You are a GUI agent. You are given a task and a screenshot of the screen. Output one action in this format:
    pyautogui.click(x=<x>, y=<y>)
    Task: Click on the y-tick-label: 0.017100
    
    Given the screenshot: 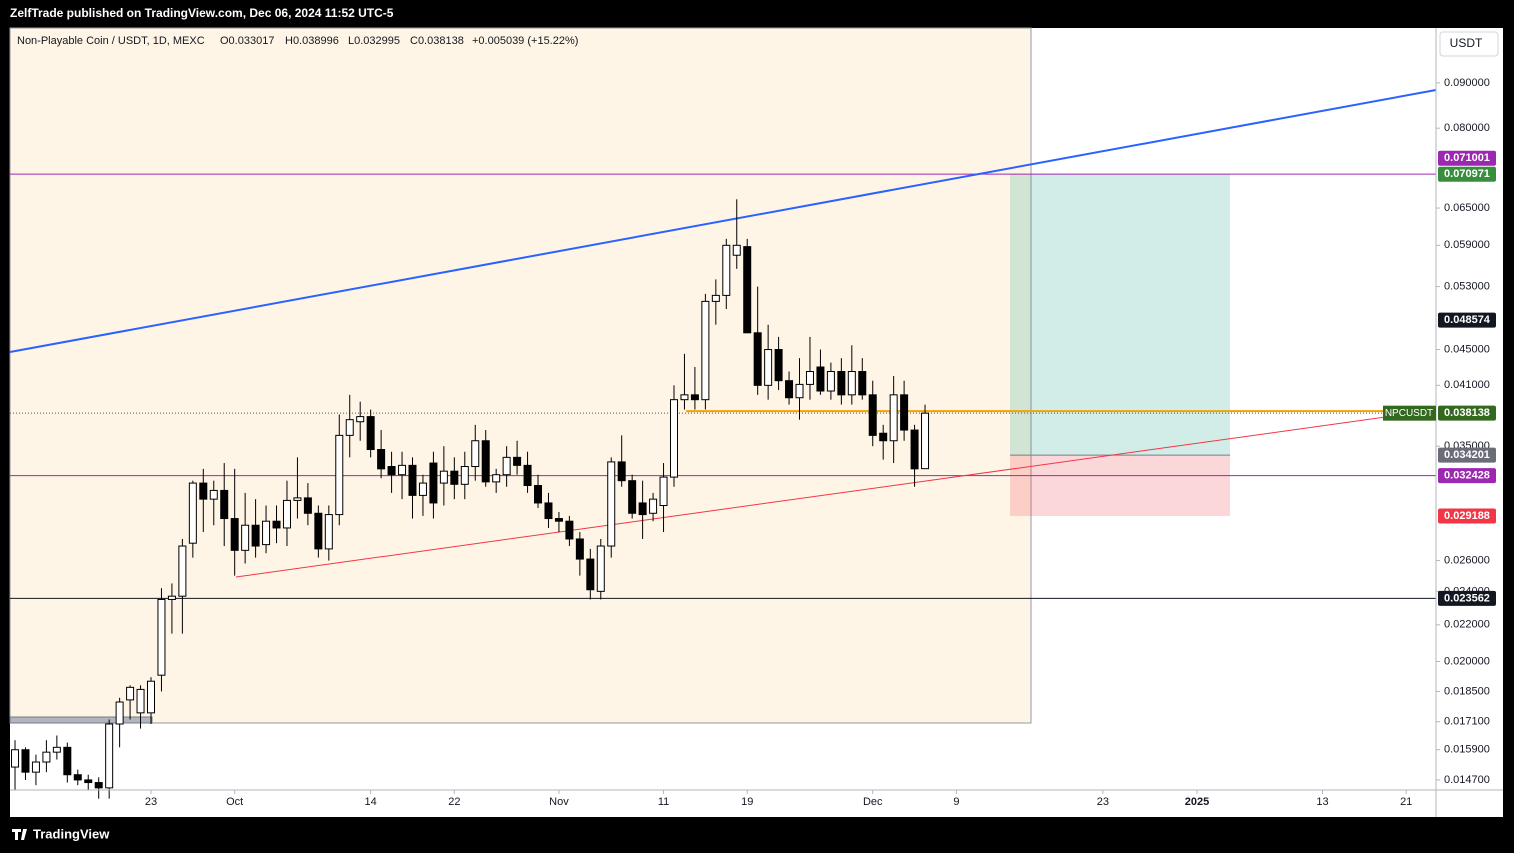 What is the action you would take?
    pyautogui.click(x=1467, y=722)
    